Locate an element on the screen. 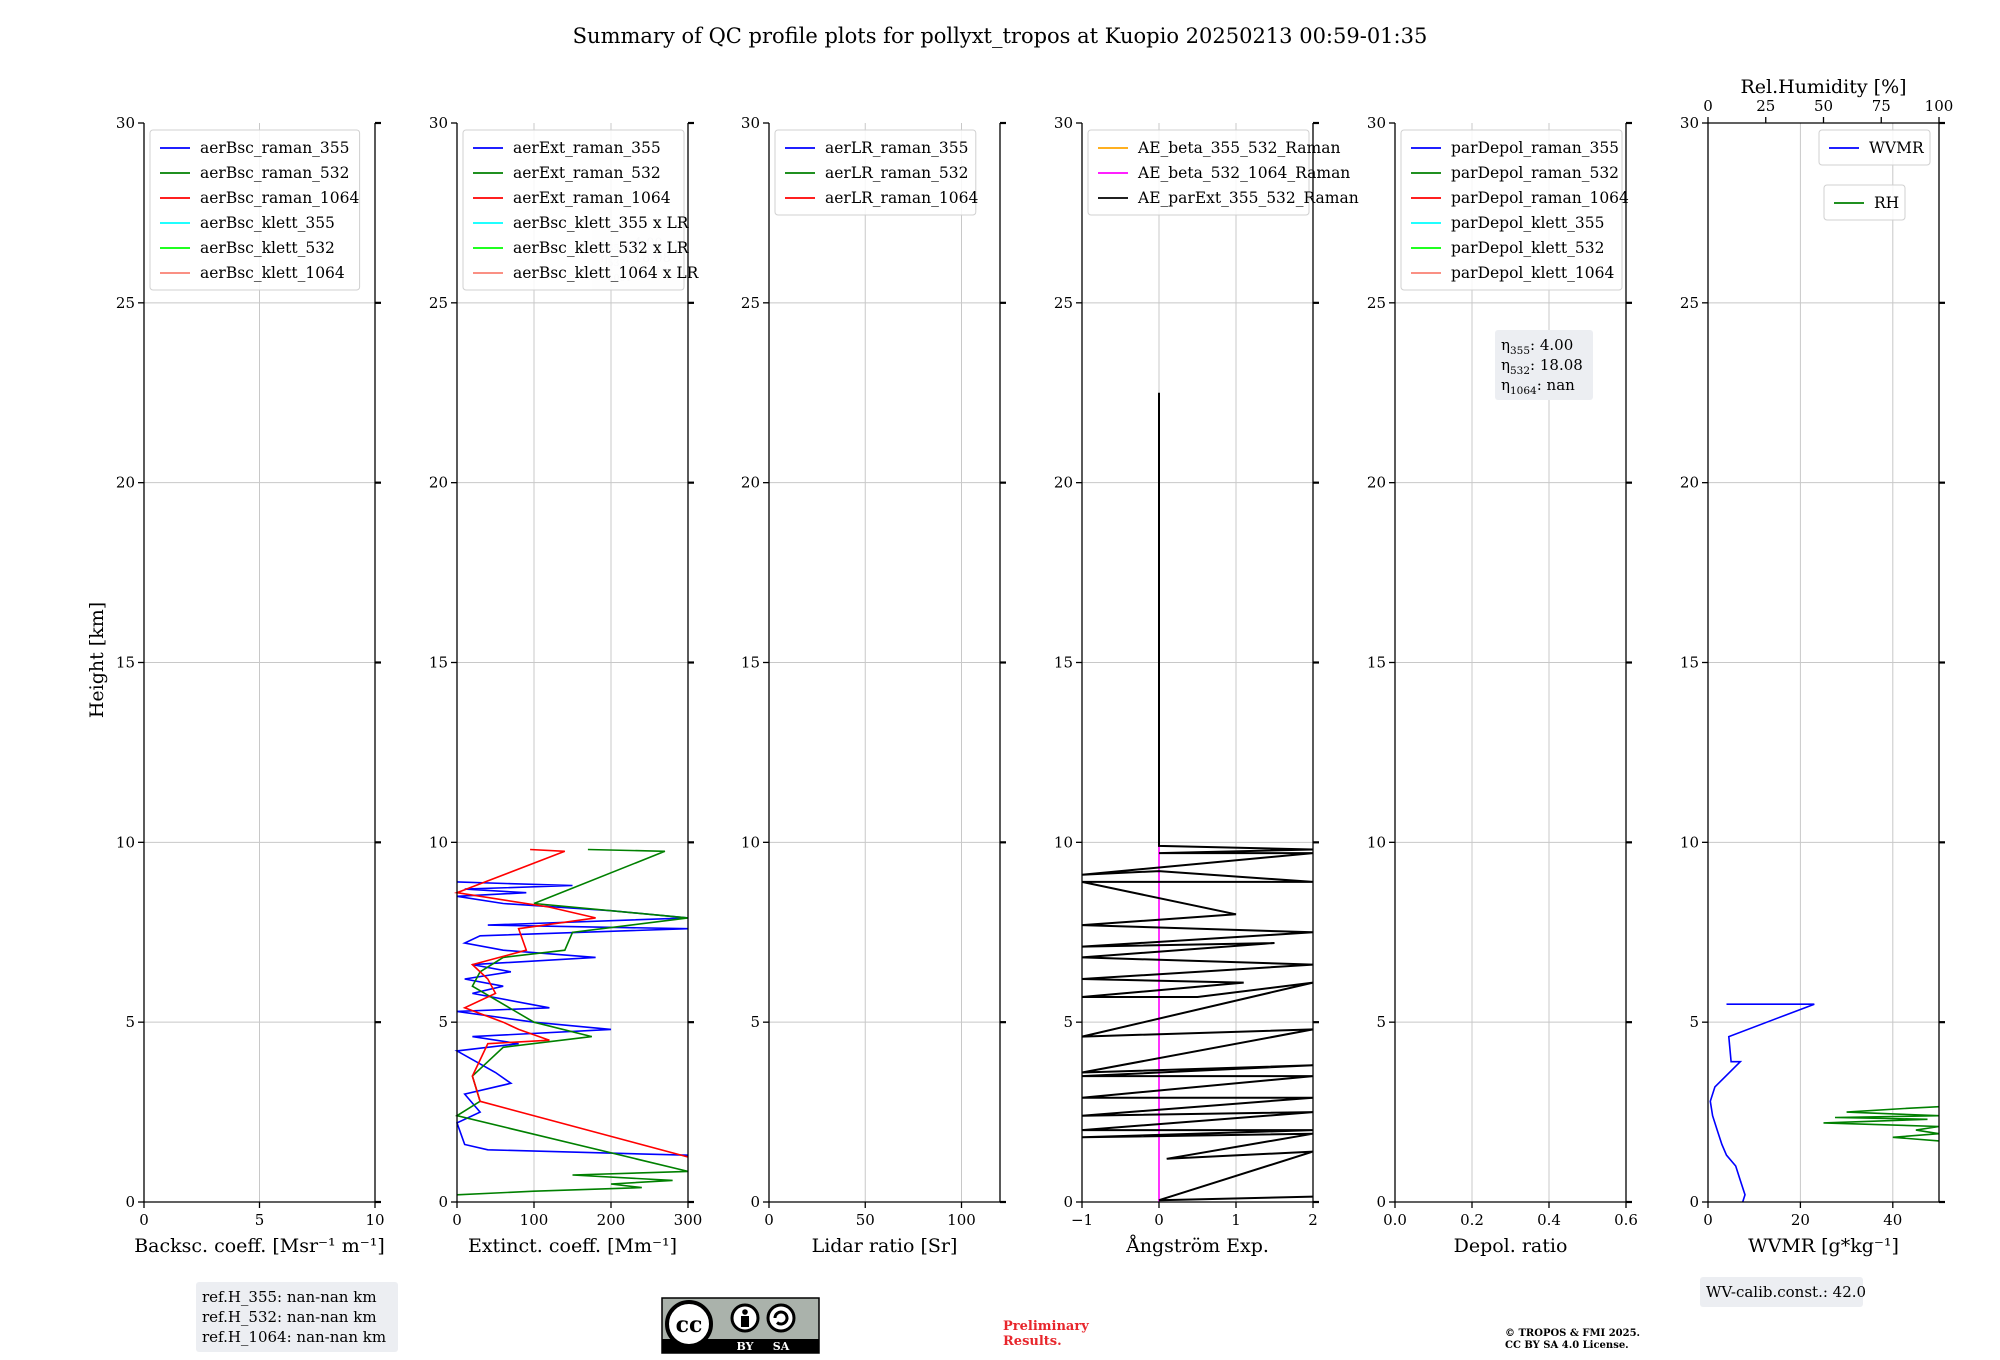 This screenshot has height=1360, width=2000. top-x-axis-label: Rel.Humidity [%] is located at coordinates (1823, 87).